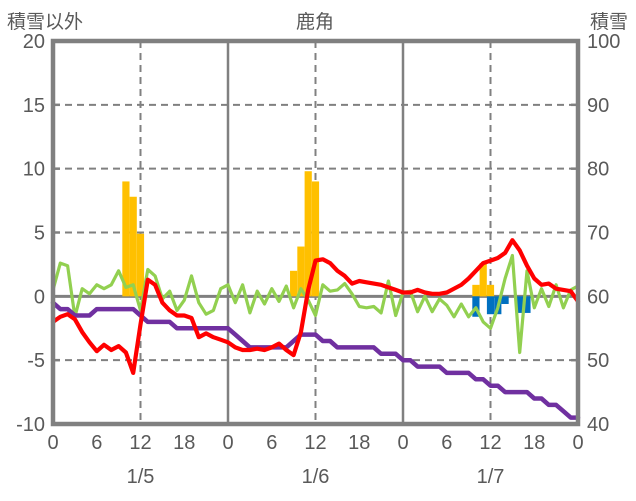  I want to click on station-title: 鹿角, so click(315, 22).